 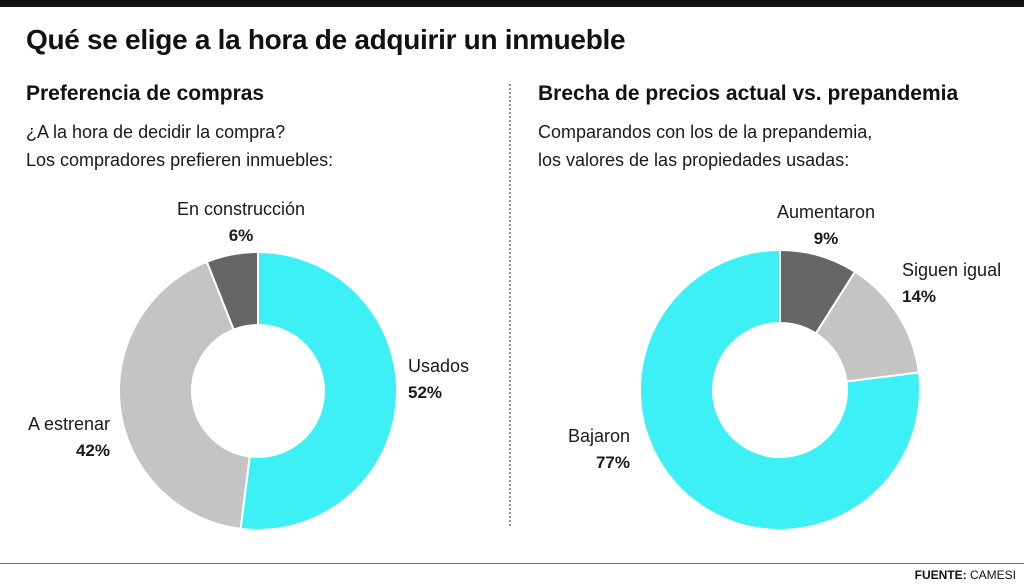 What do you see at coordinates (780, 389) in the screenshot?
I see `slice-bajaron` at bounding box center [780, 389].